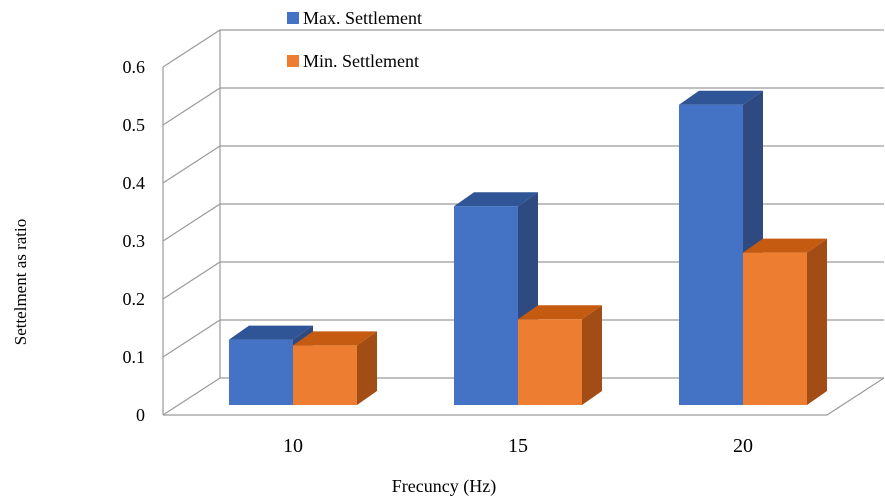 This screenshot has width=885, height=504. What do you see at coordinates (444, 486) in the screenshot?
I see `x-axis-label: Frecuncy (Hz)` at bounding box center [444, 486].